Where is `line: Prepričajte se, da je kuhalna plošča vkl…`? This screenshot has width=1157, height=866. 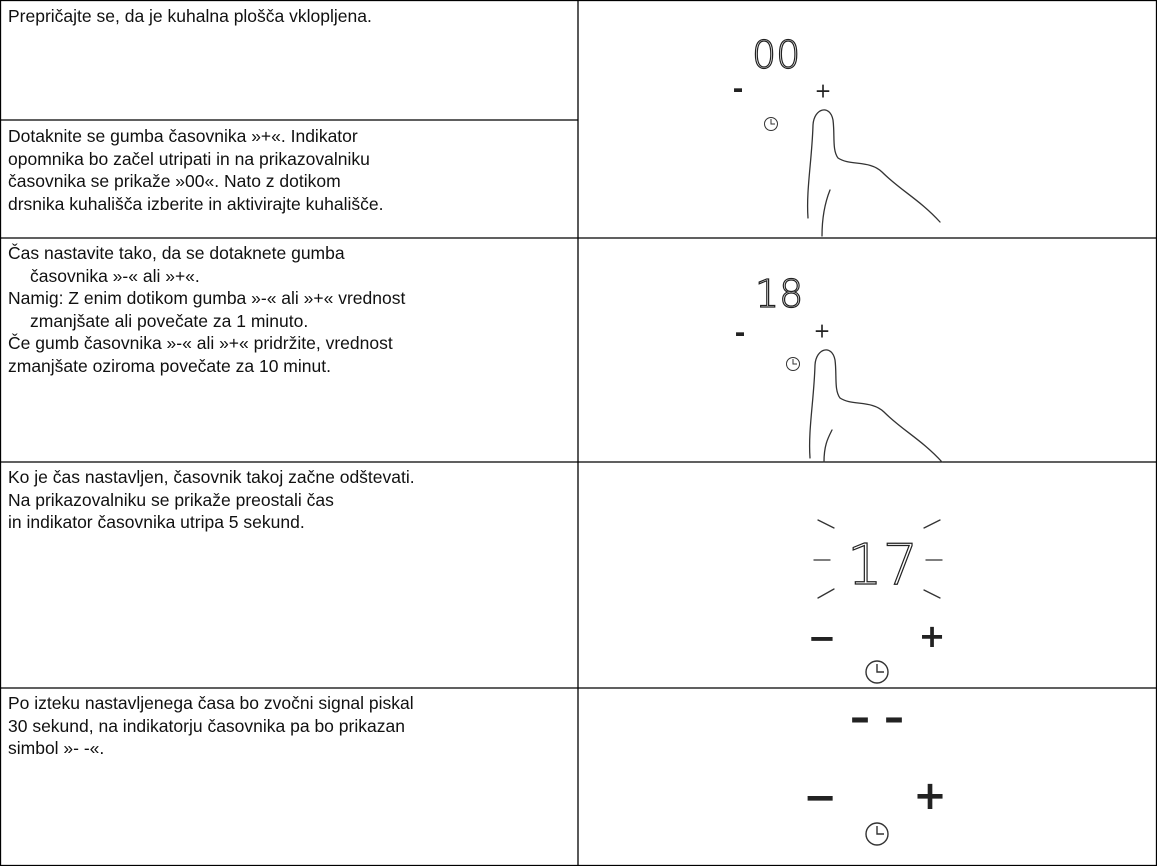
line: Prepričajte se, da je kuhalna plošča vkl… is located at coordinates (190, 16).